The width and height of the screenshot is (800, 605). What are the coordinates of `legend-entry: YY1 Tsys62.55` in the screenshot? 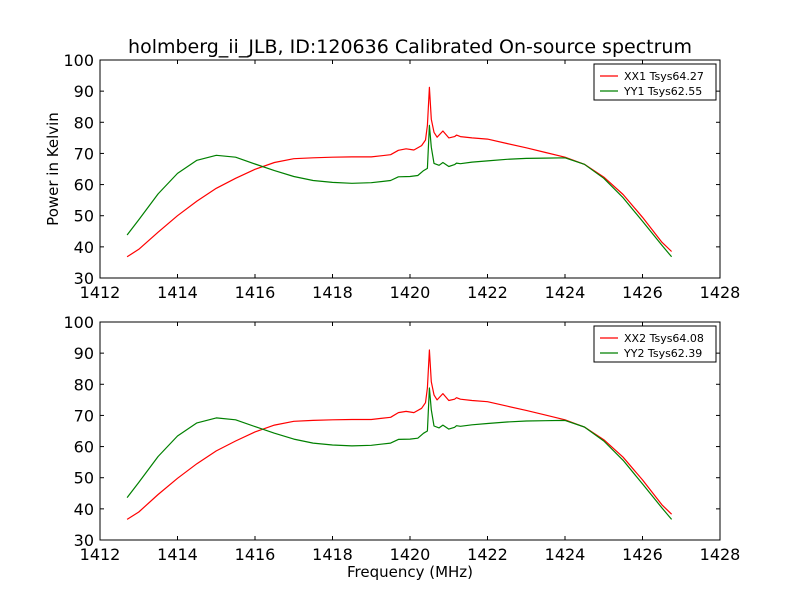 It's located at (662, 91).